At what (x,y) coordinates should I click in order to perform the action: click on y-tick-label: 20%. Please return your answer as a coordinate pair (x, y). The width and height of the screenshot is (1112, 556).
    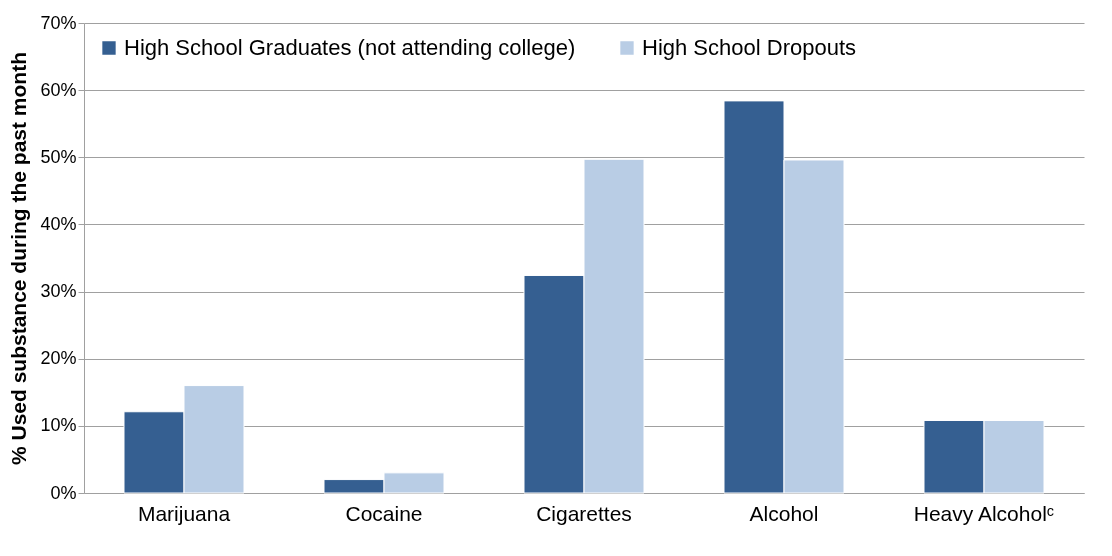
    Looking at the image, I should click on (58, 358).